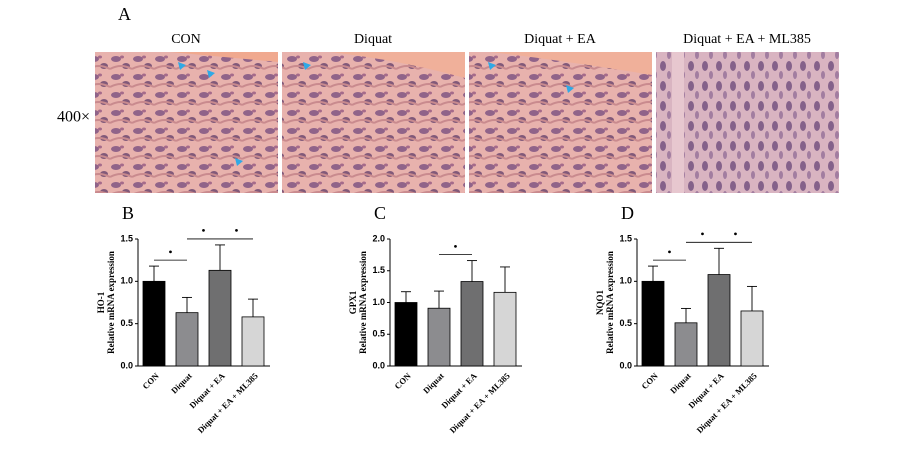  What do you see at coordinates (378, 238) in the screenshot?
I see `y-tick-label: 2.0` at bounding box center [378, 238].